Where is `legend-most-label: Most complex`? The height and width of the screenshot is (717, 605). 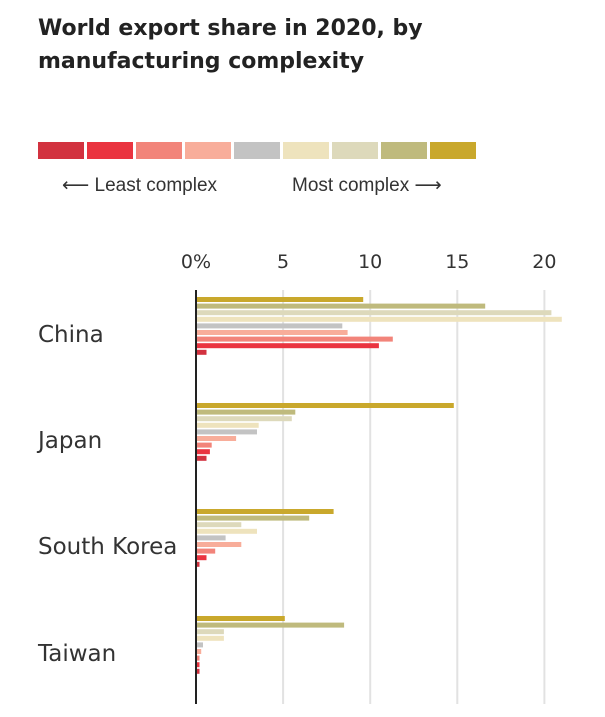 legend-most-label: Most complex is located at coordinates (351, 185).